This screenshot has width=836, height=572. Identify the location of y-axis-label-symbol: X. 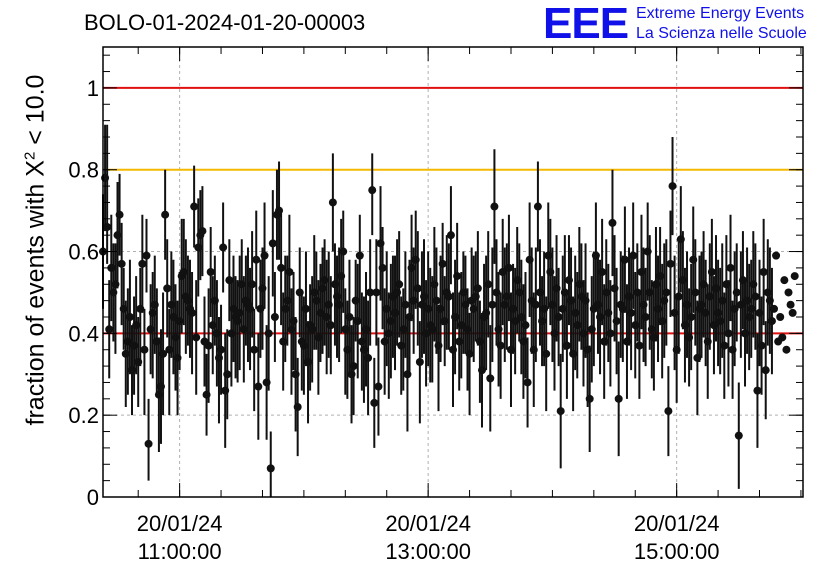
(35, 168).